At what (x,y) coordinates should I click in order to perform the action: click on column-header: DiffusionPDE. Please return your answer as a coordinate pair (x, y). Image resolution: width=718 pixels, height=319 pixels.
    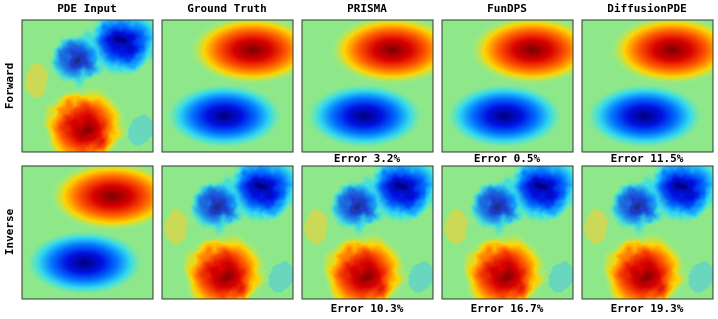
    Looking at the image, I should click on (646, 8).